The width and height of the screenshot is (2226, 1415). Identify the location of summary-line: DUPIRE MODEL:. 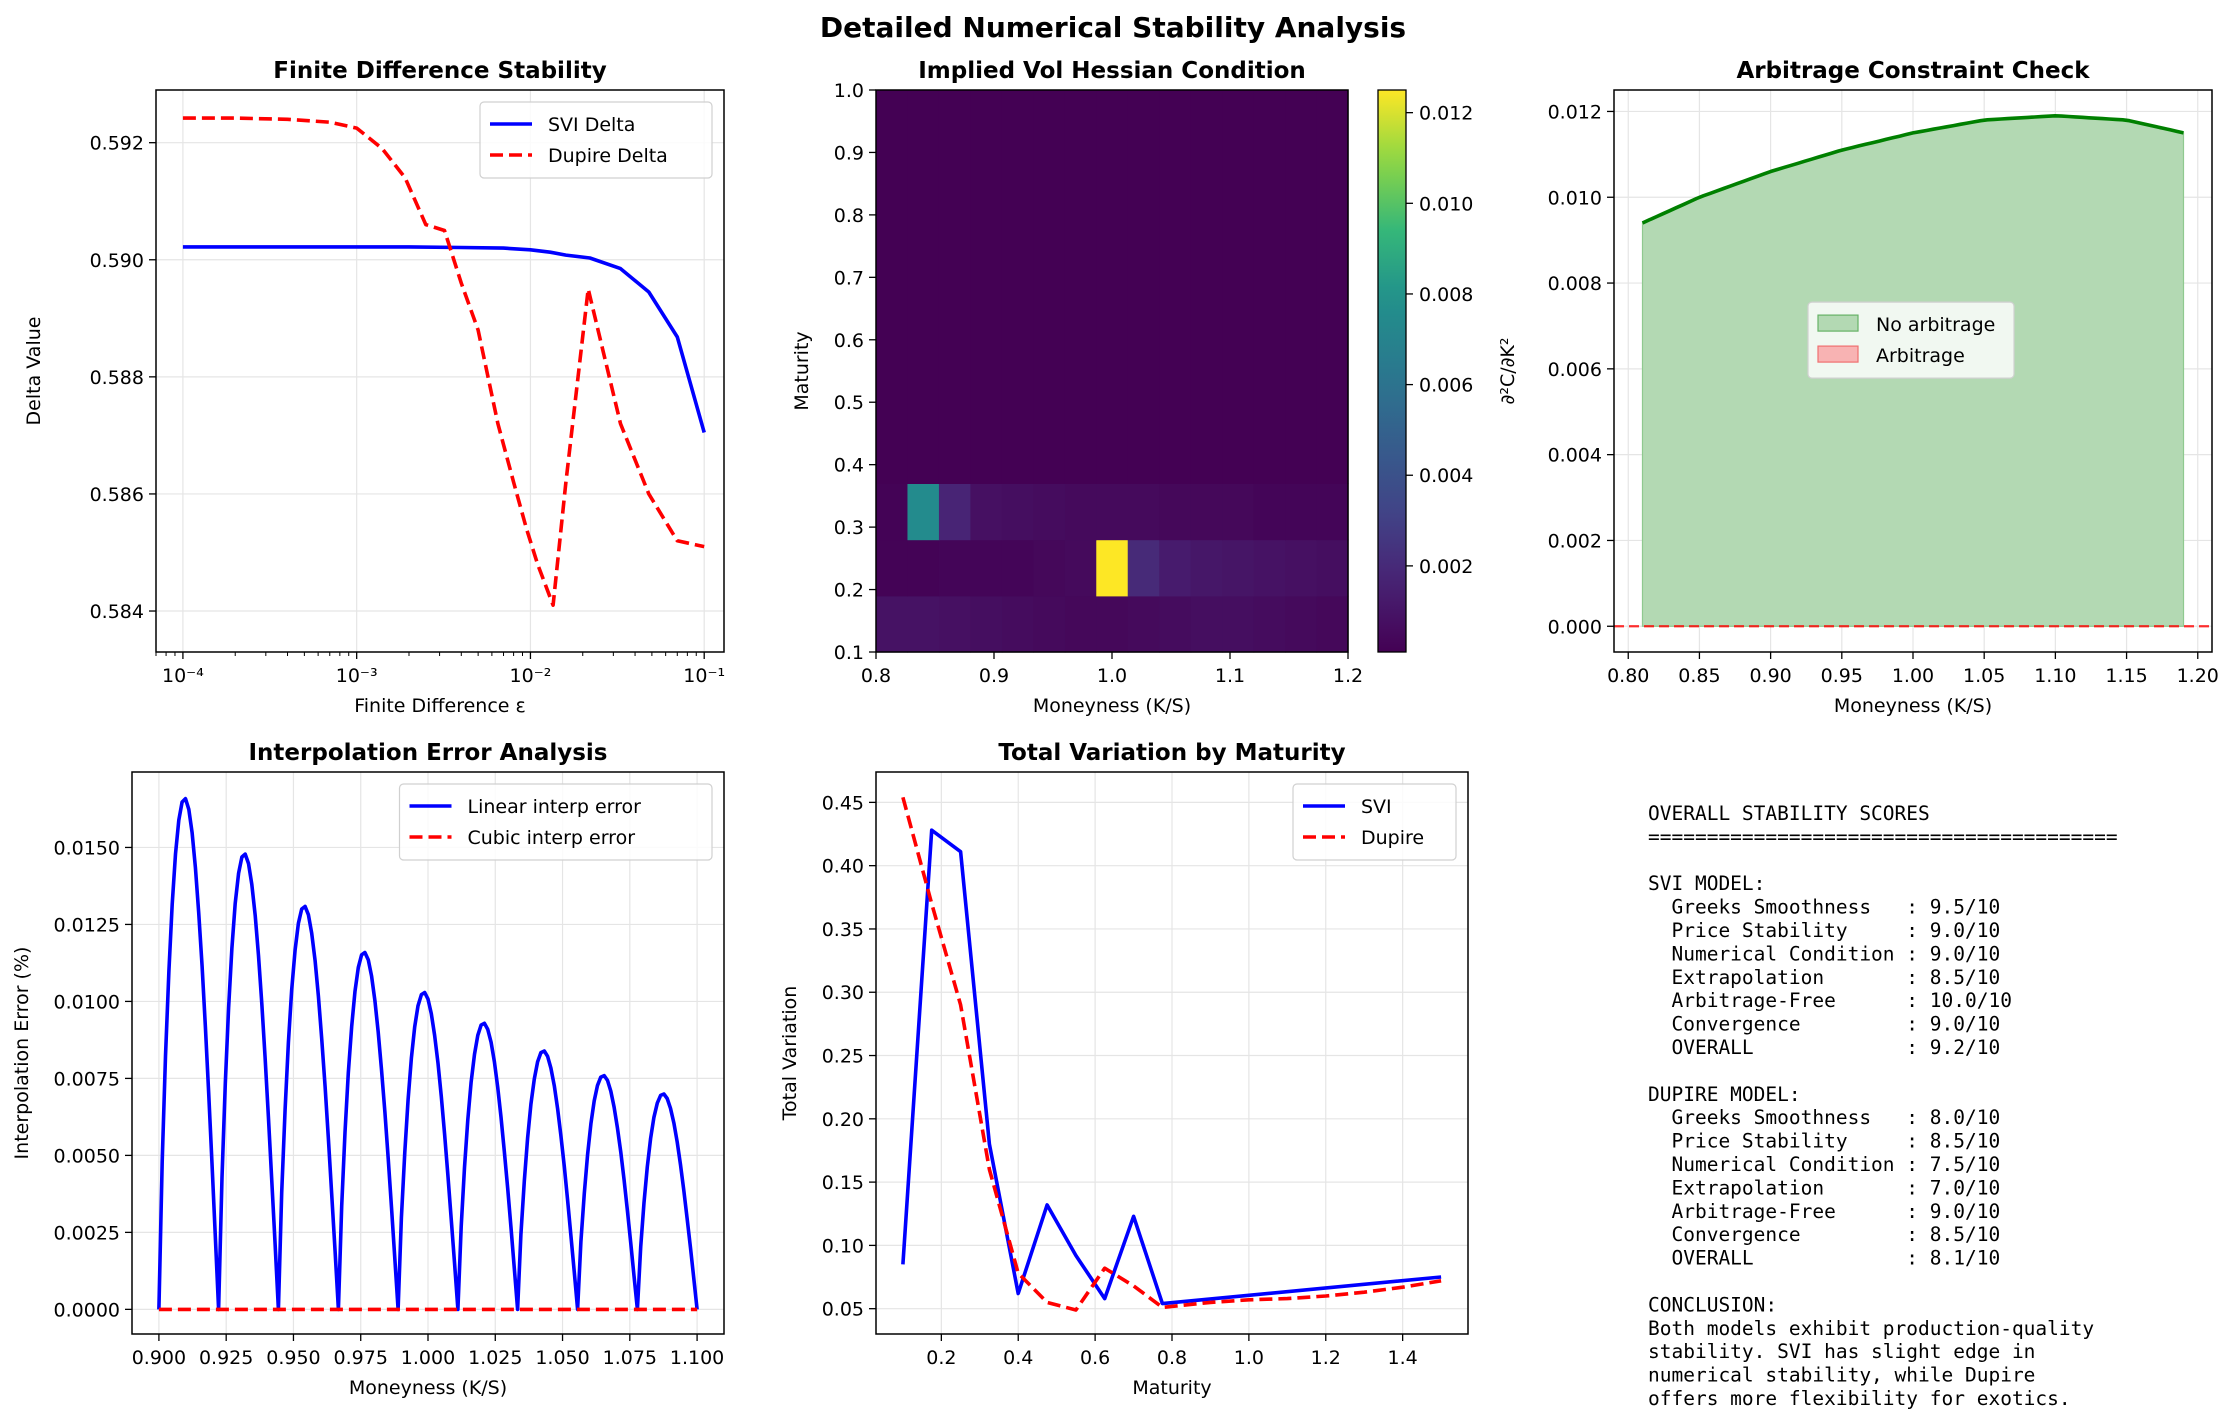
(1724, 1094).